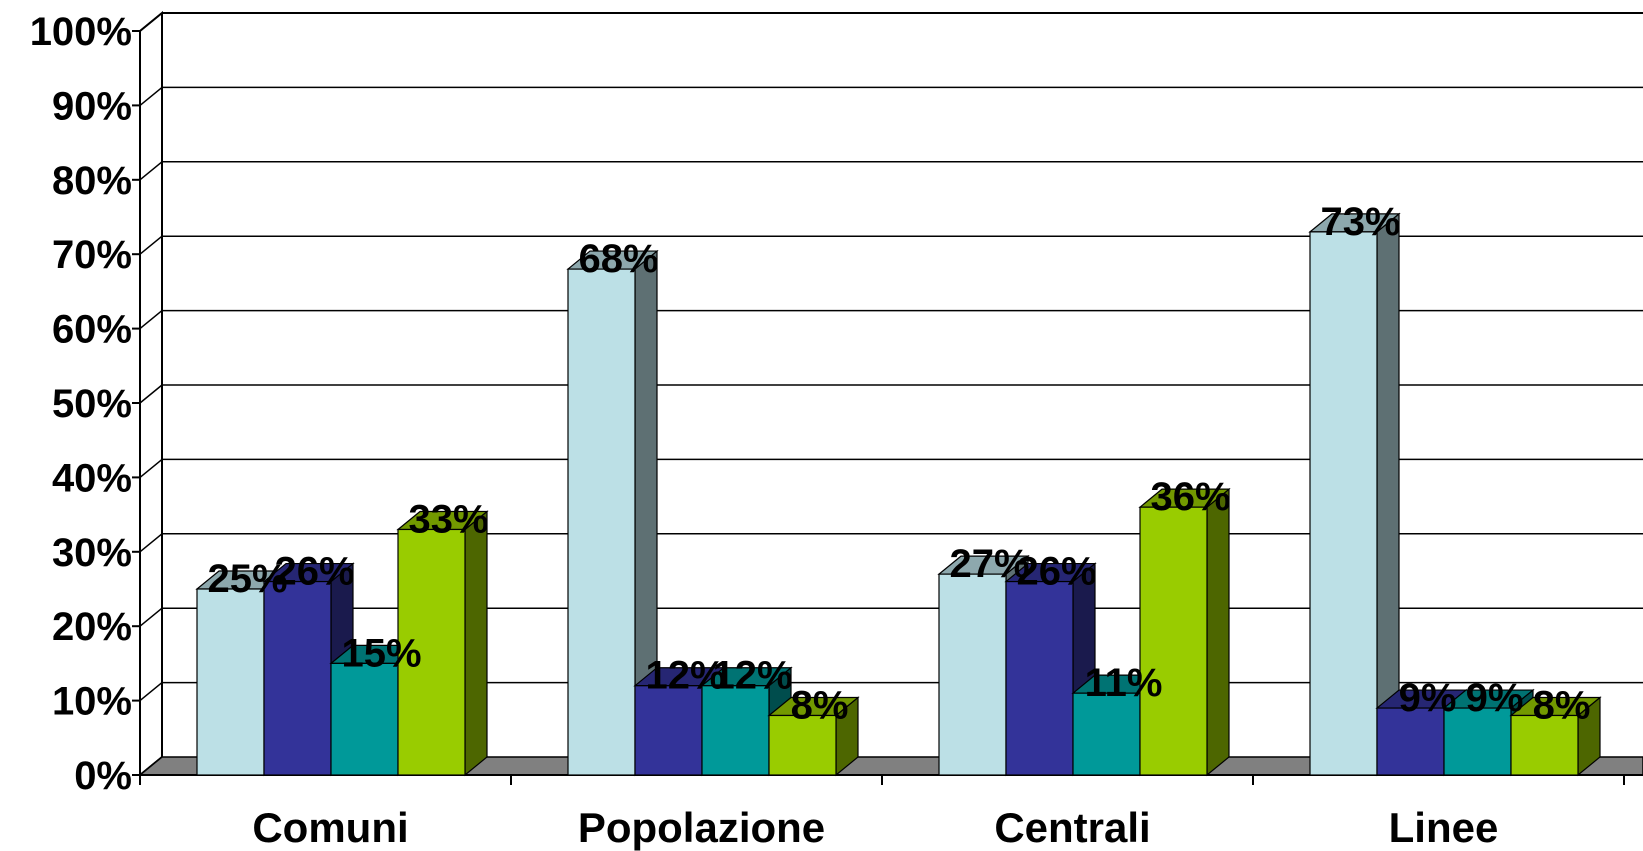  Describe the element at coordinates (381, 653) in the screenshot. I see `data-label: 15%` at that location.